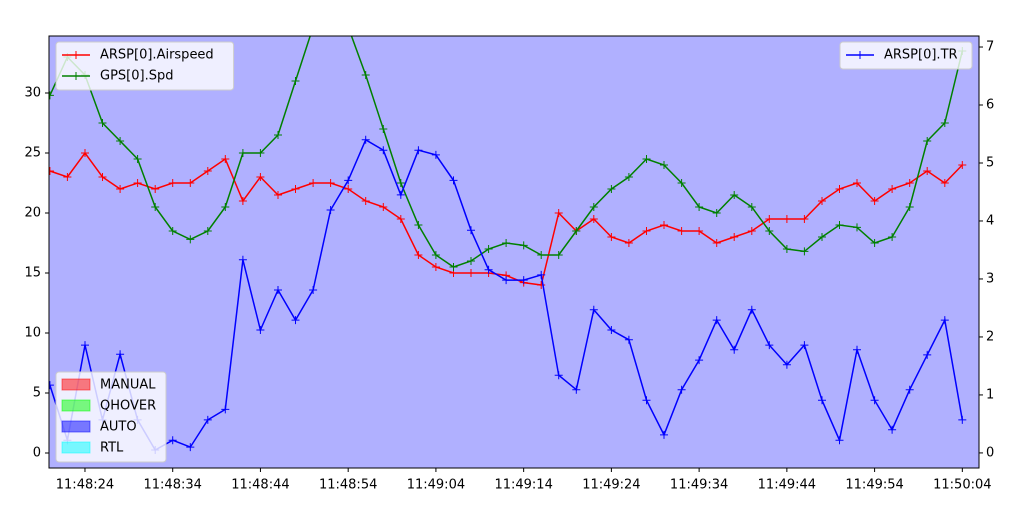 Image resolution: width=1034 pixels, height=519 pixels. Describe the element at coordinates (85, 485) in the screenshot. I see `x-tick-label: 11:48:24` at that location.